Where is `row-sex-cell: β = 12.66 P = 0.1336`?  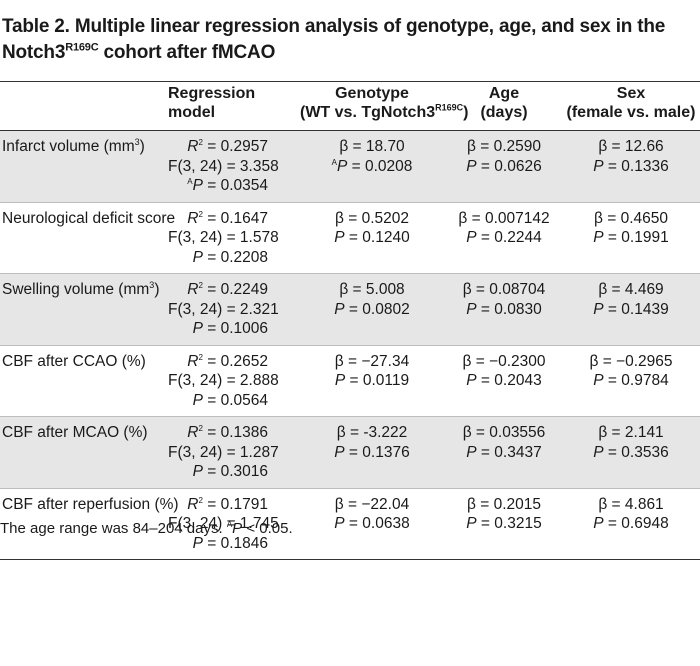
row-sex-cell: β = 12.66 P = 0.1336 is located at coordinates (631, 166).